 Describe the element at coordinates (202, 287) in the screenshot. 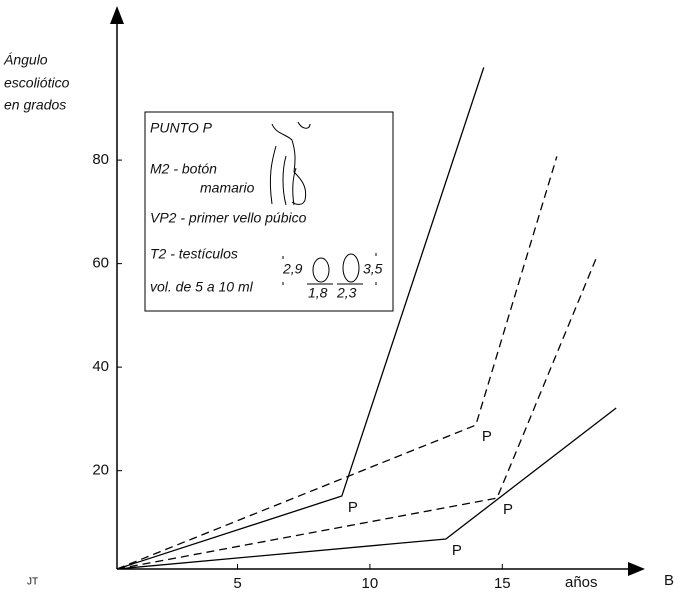

I see `inset-text: vol. de 5 a 10 ml` at that location.